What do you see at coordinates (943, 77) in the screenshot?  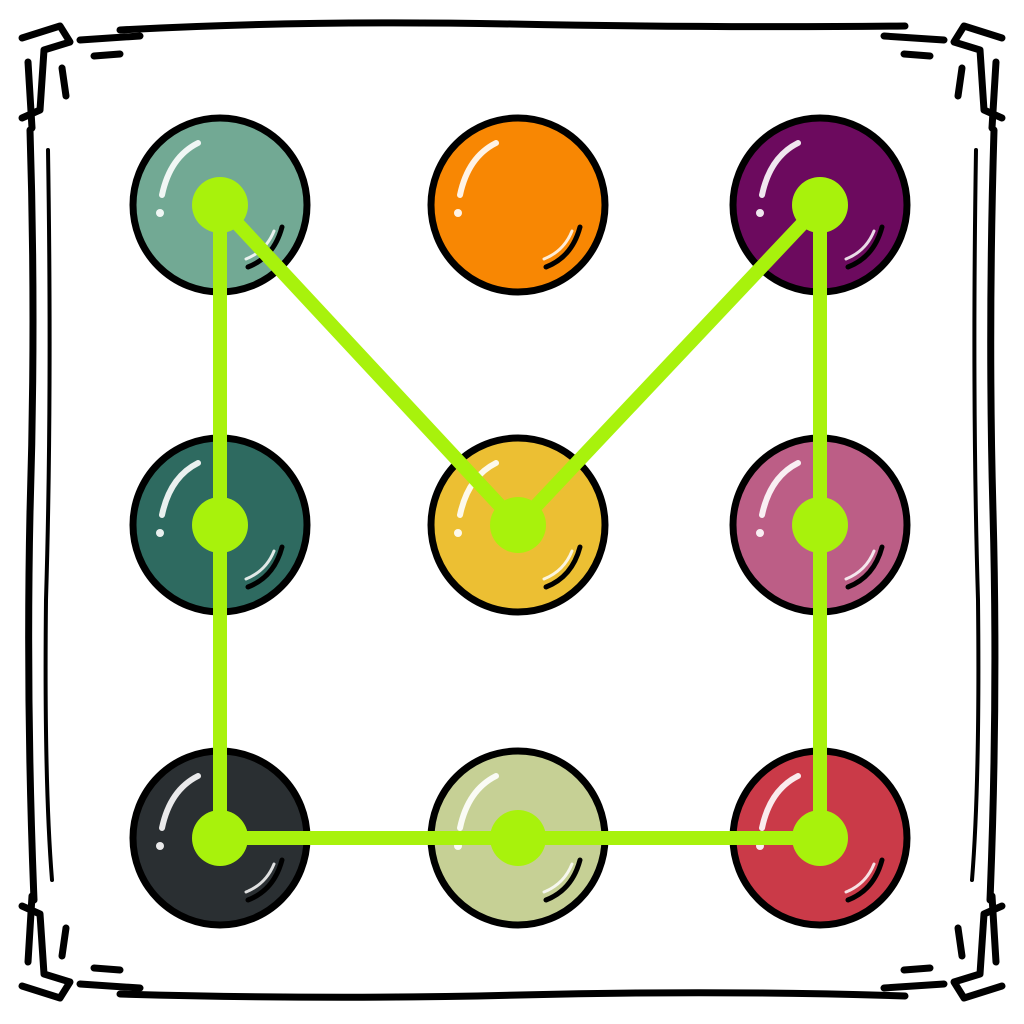 I see `corner-ornament-top-right` at bounding box center [943, 77].